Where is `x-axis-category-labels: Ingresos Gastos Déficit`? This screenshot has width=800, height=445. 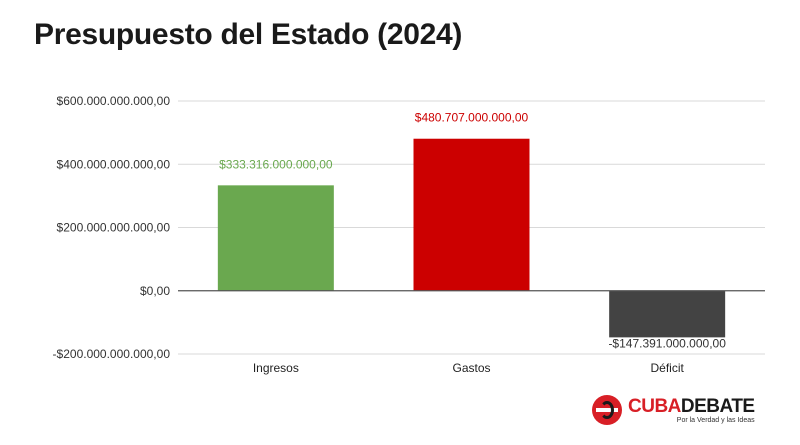 x-axis-category-labels: Ingresos Gastos Déficit is located at coordinates (469, 368).